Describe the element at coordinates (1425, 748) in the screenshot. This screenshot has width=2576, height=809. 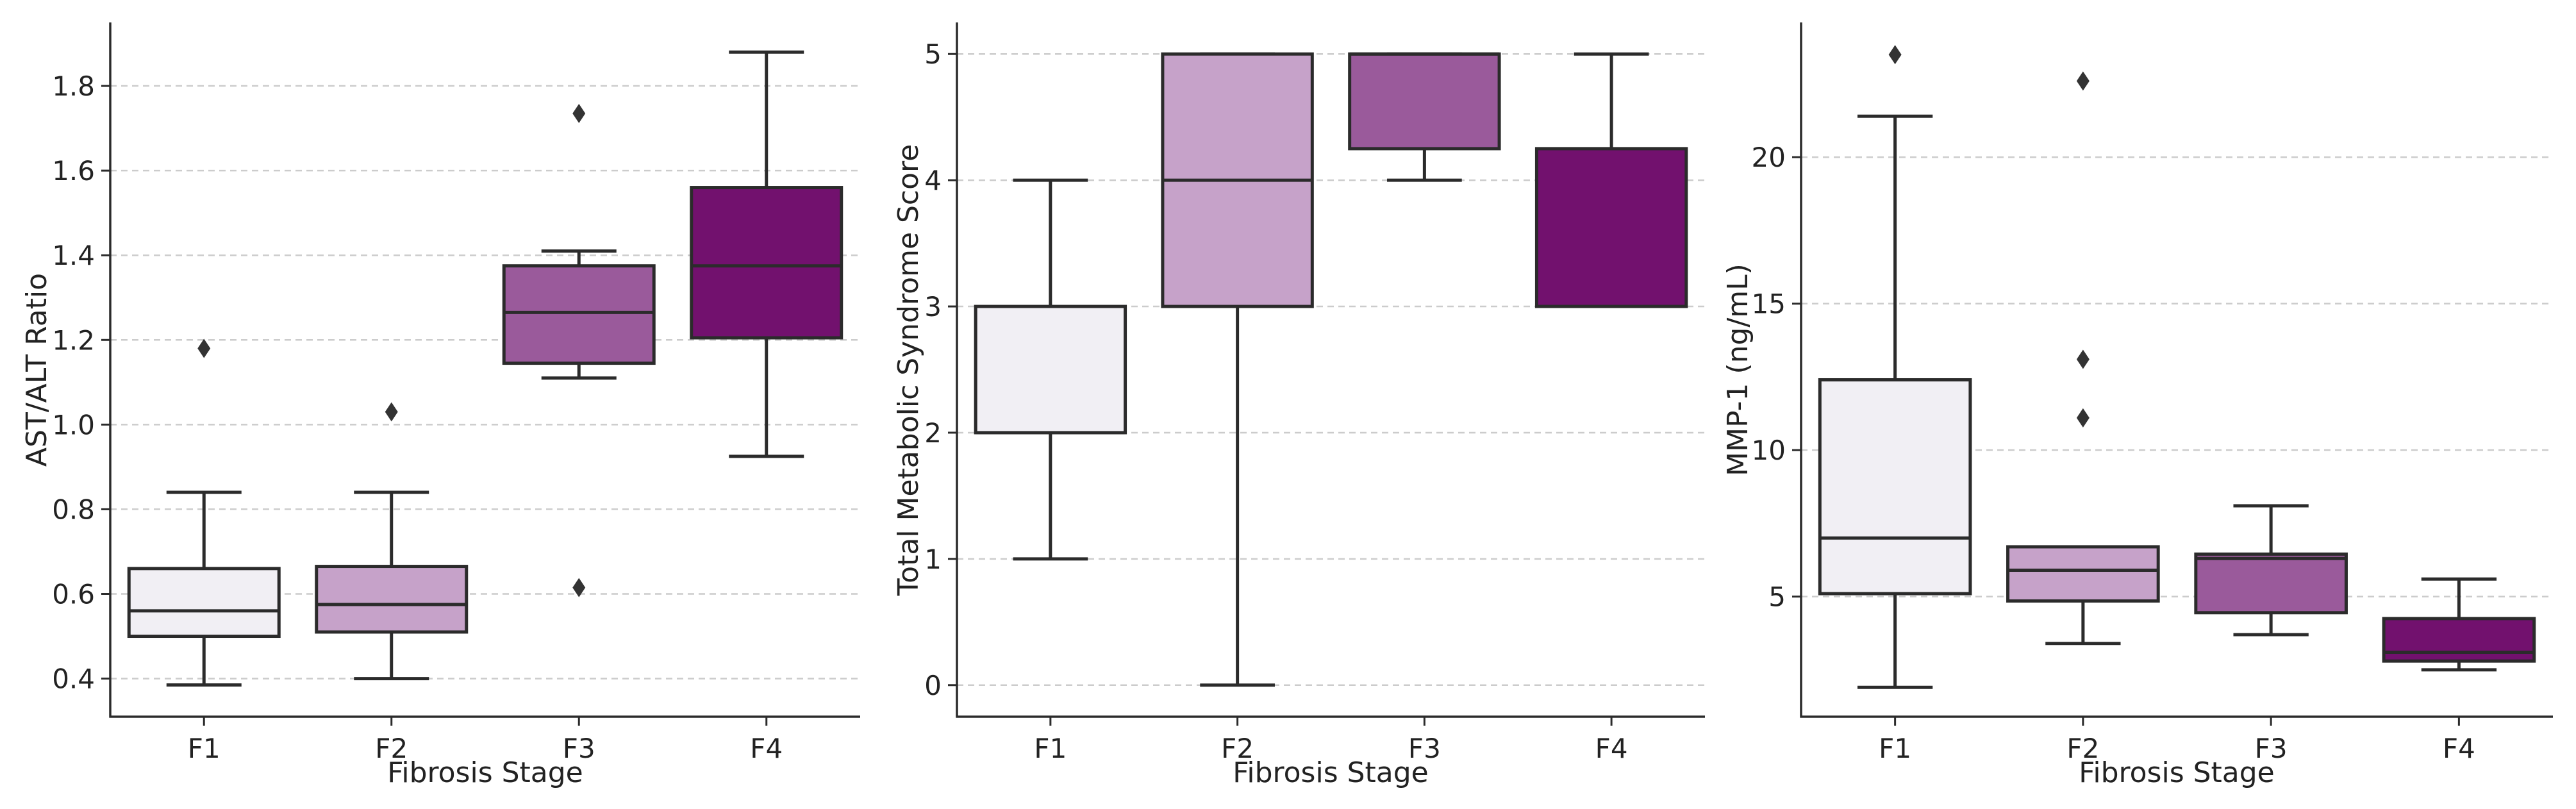
I see `metabolic-x-tick-label: F3` at that location.